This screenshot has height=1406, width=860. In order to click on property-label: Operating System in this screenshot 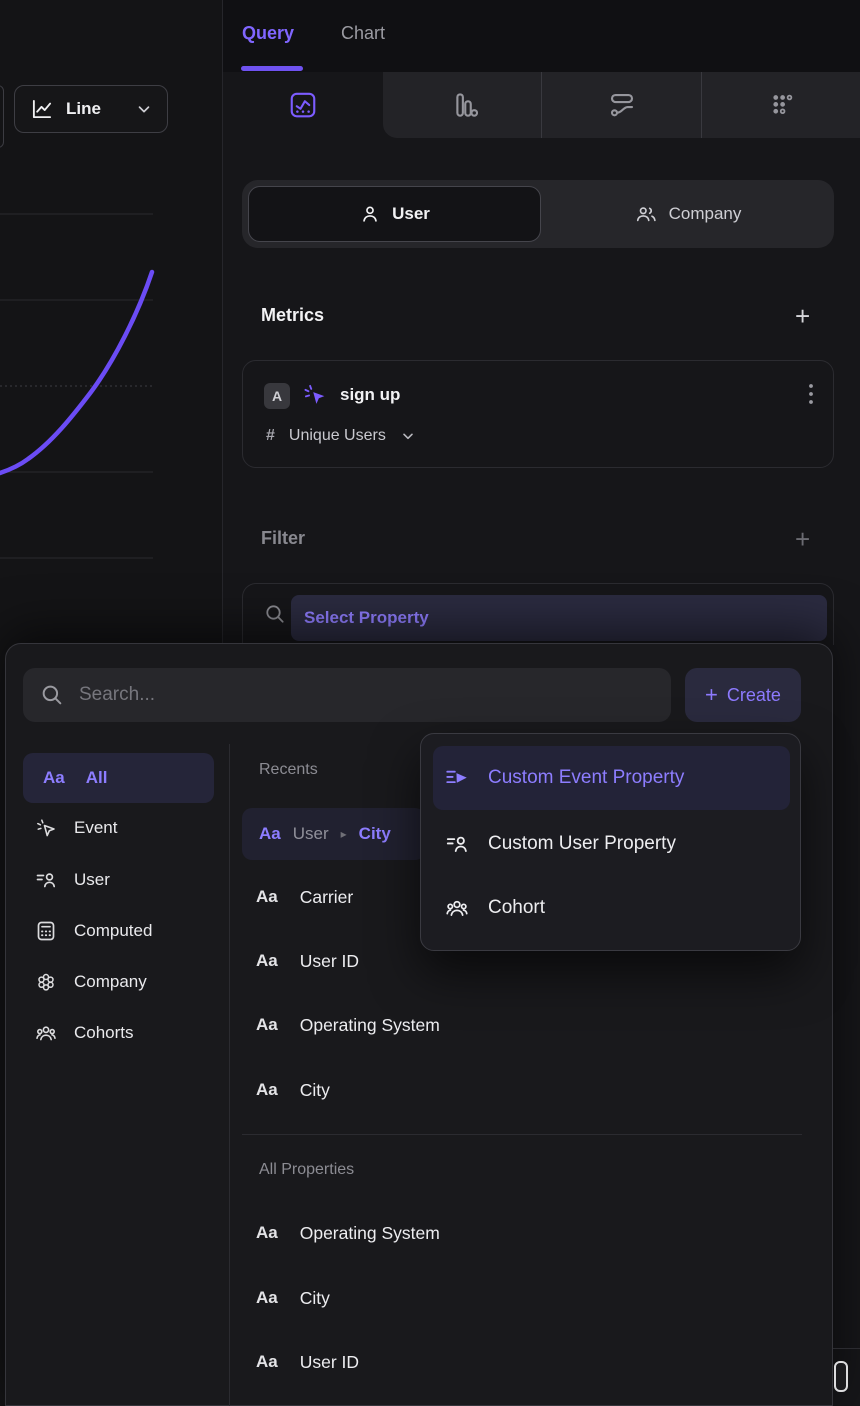, I will do `click(369, 1024)`.